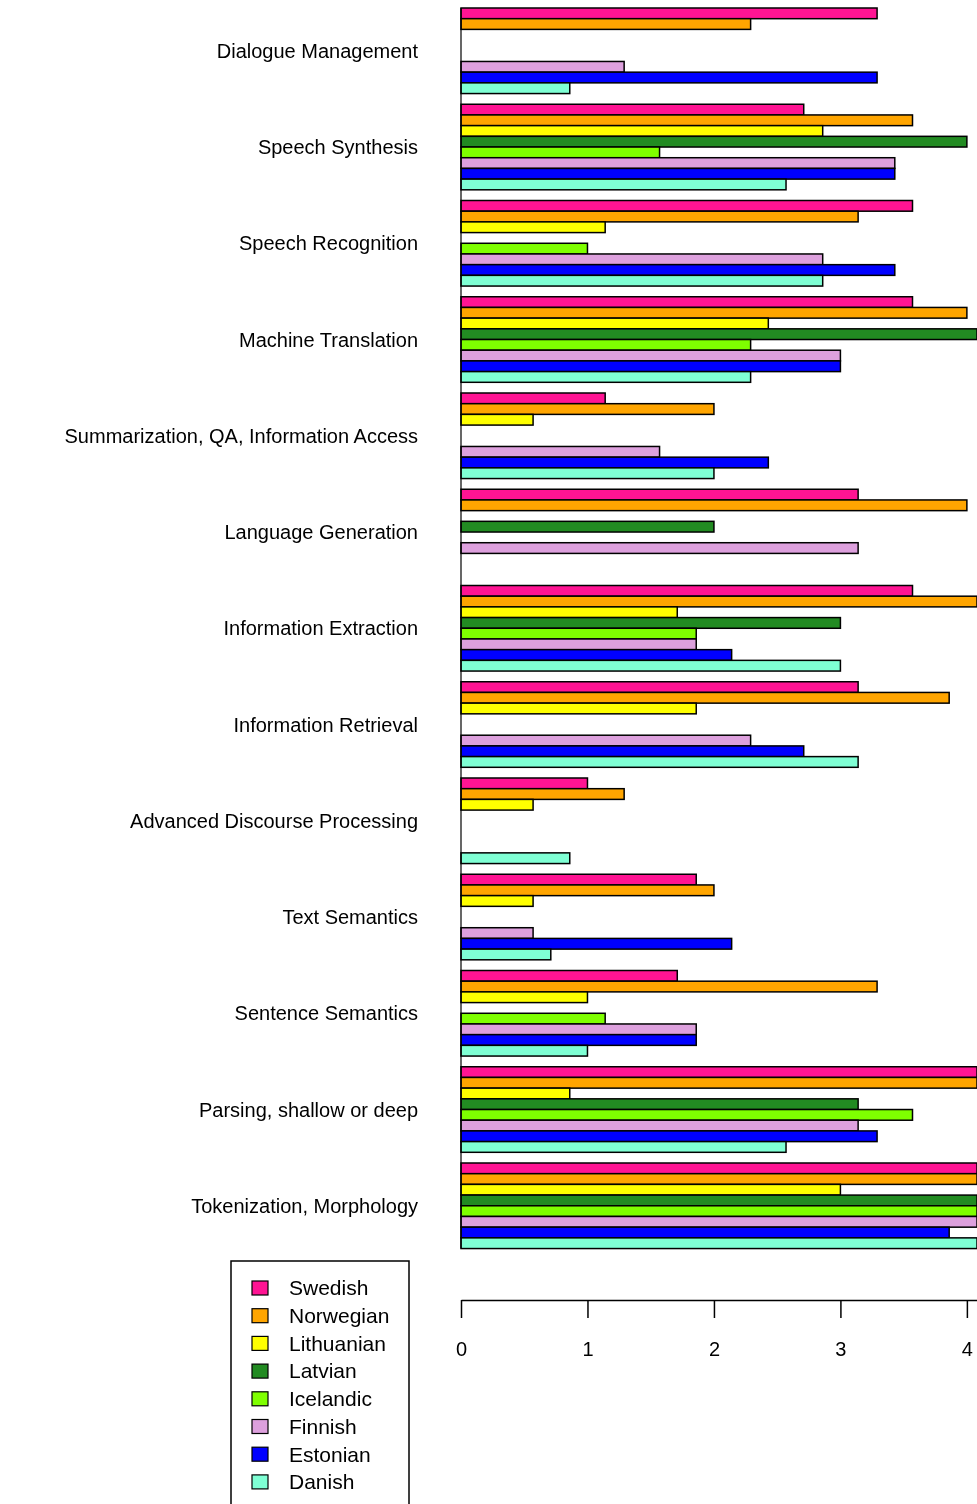 The width and height of the screenshot is (977, 1504). I want to click on y-tick-label: Parsing, shallow or deep, so click(308, 1109).